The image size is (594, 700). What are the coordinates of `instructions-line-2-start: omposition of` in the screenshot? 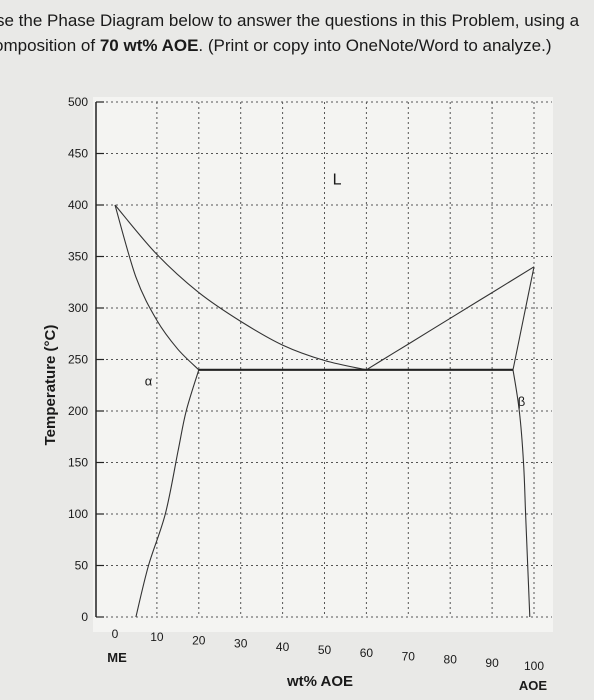 It's located at (50, 45).